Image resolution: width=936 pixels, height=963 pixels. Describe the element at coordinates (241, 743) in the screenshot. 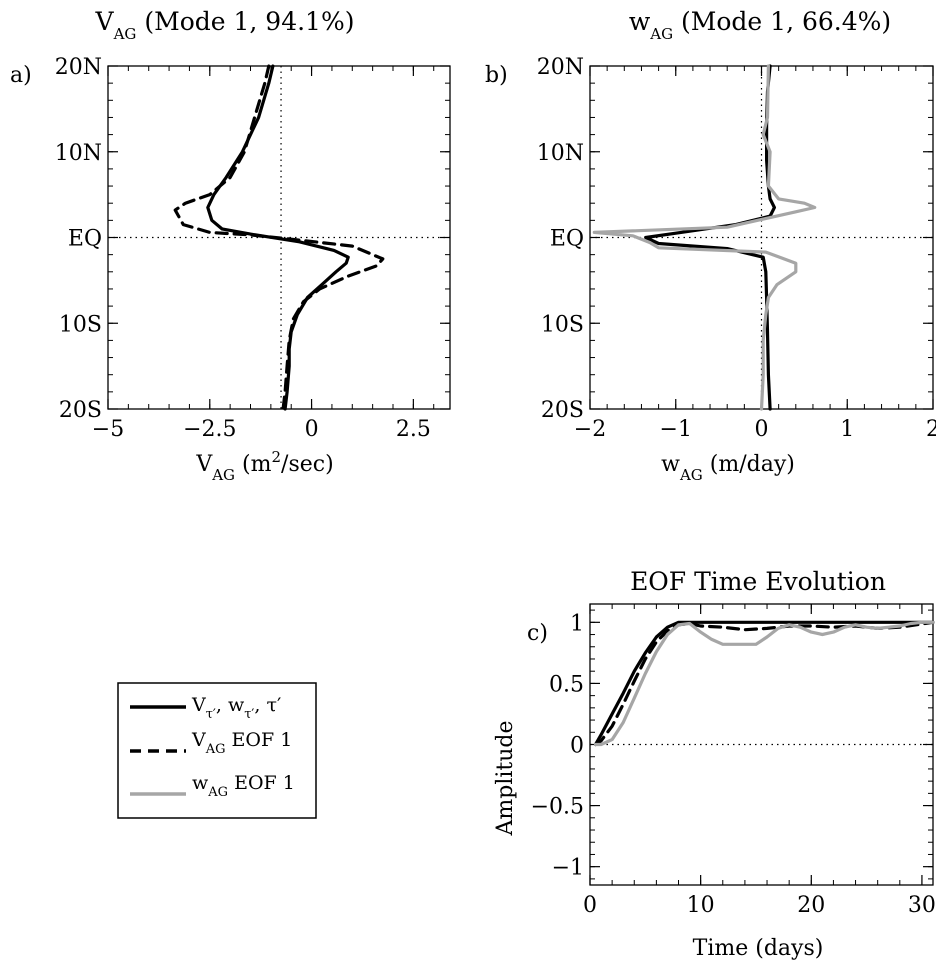

I see `legend-entry-vag: VAG EOF 1` at that location.